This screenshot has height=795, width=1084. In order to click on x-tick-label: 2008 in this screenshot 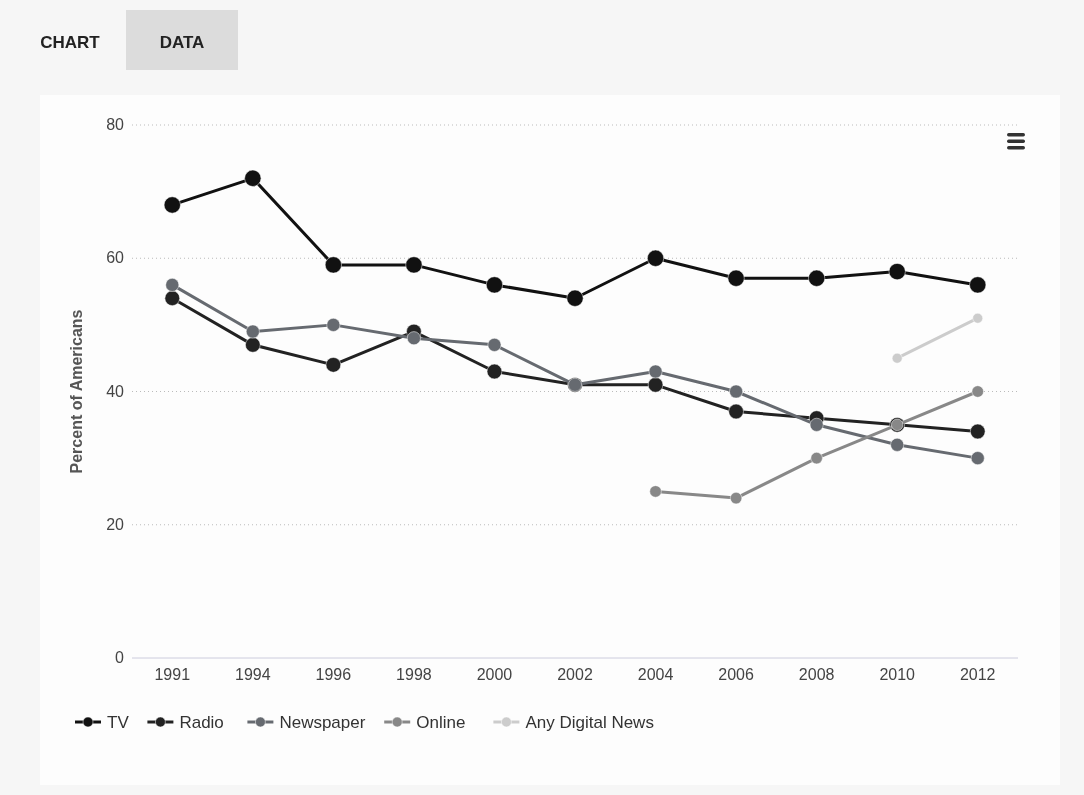, I will do `click(816, 674)`.